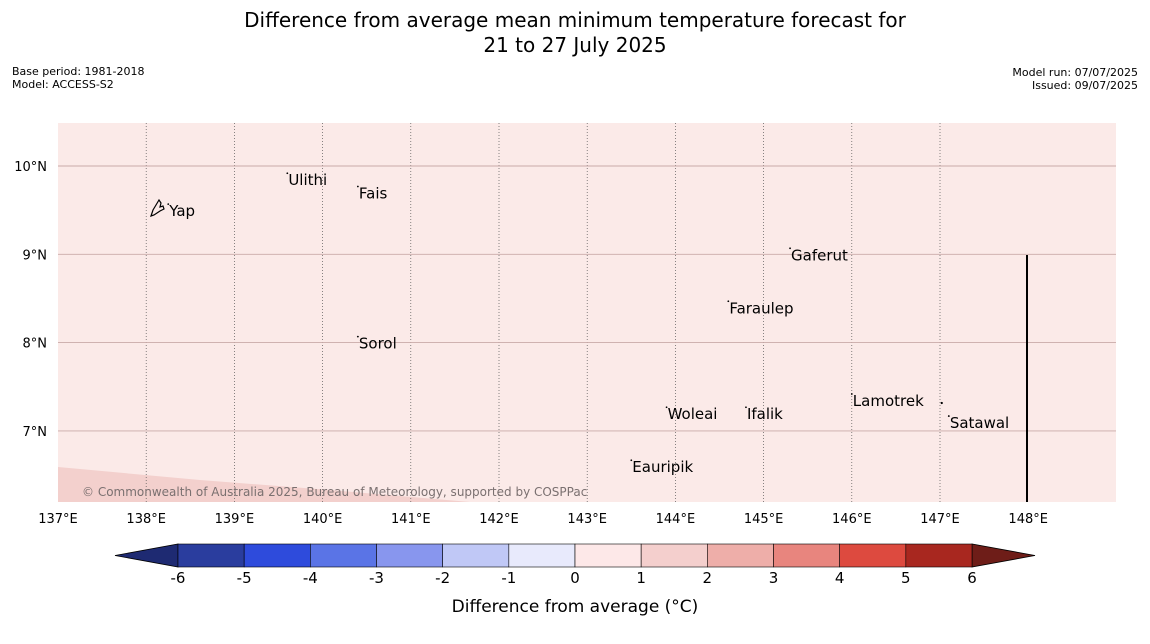 This screenshot has width=1150, height=644. Describe the element at coordinates (940, 519) in the screenshot. I see `longitude-tick-label: 147°E` at that location.